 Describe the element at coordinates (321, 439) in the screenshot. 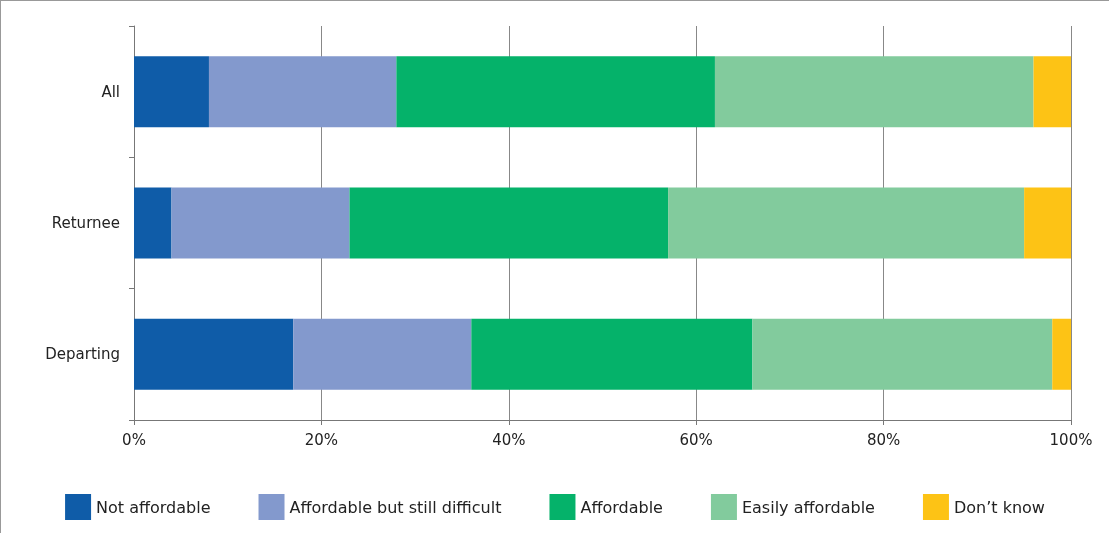

I see `x-tick-label: 20%` at that location.